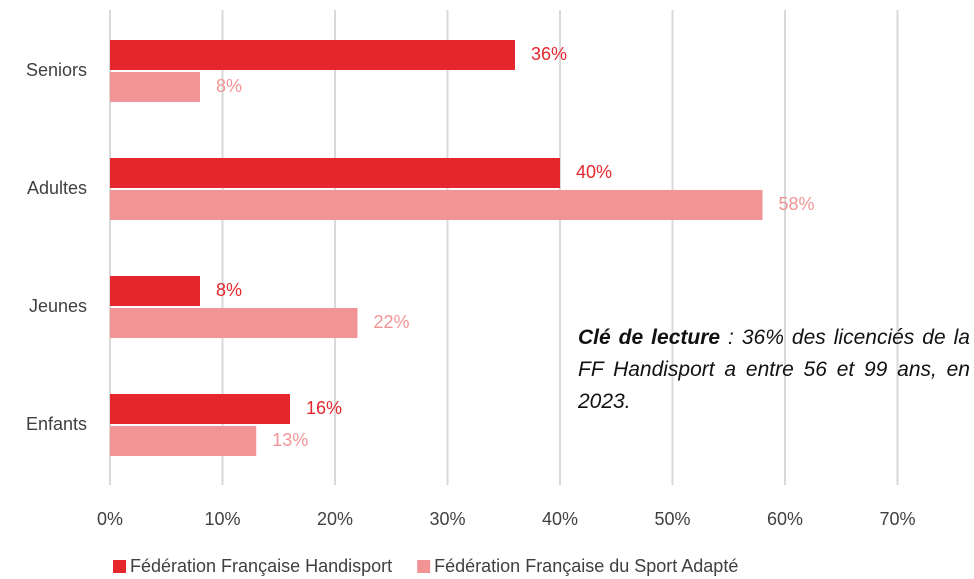 Image resolution: width=974 pixels, height=579 pixels. I want to click on y-tick-label: Enfants, so click(56, 424).